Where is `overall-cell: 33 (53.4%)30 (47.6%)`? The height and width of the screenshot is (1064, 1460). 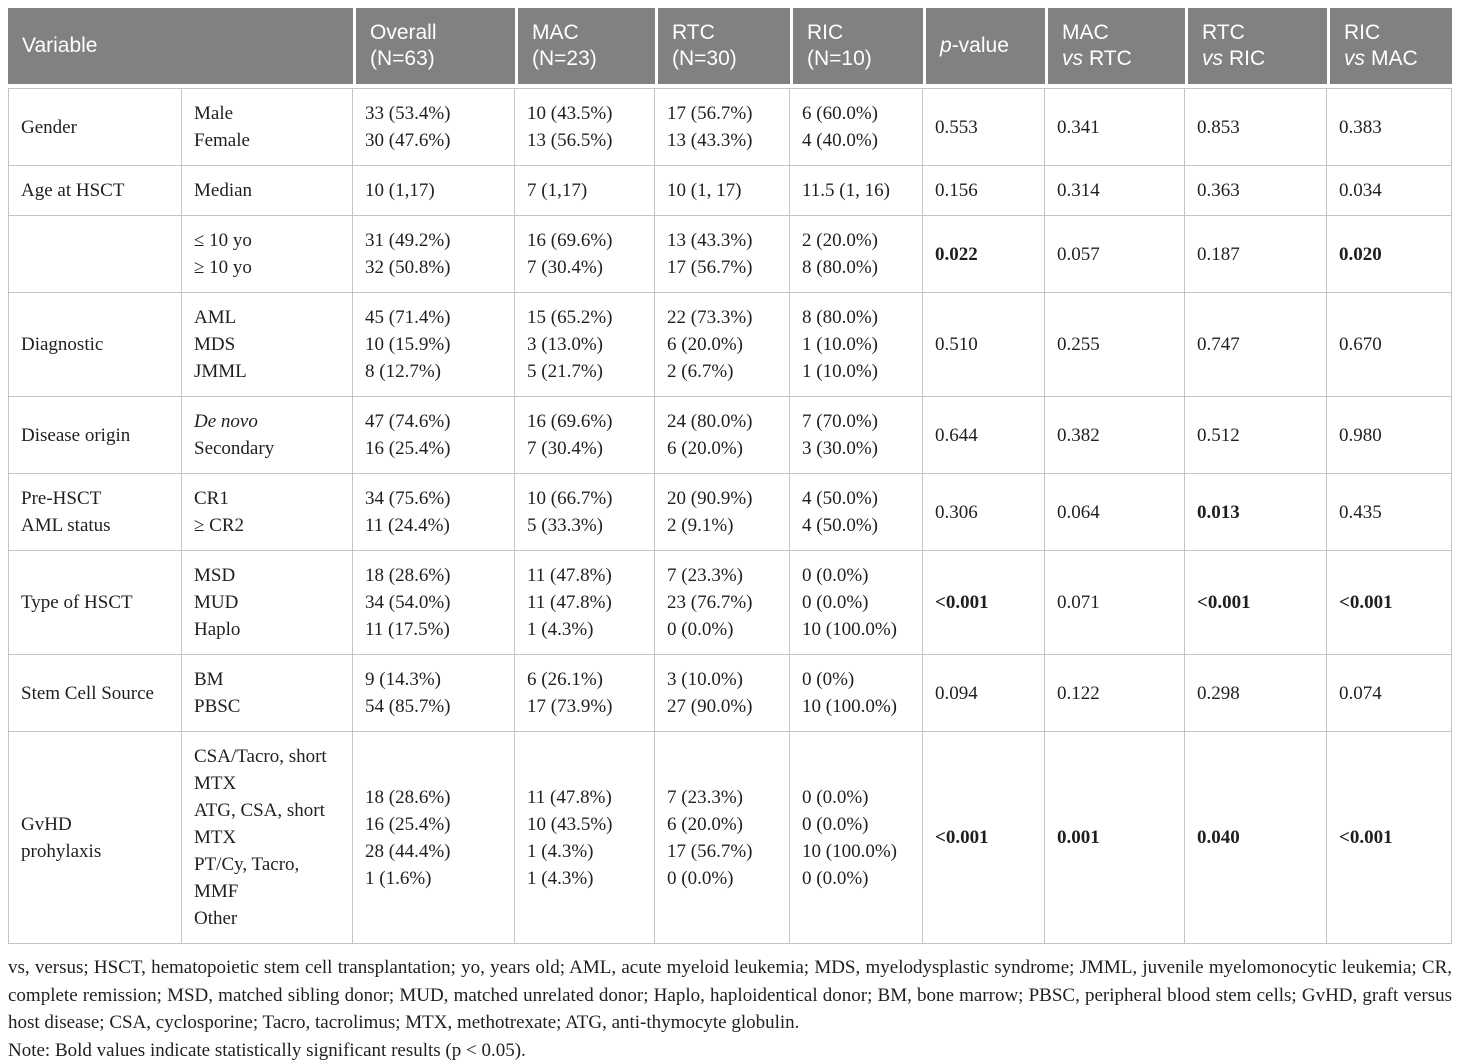 overall-cell: 33 (53.4%)30 (47.6%) is located at coordinates (434, 127).